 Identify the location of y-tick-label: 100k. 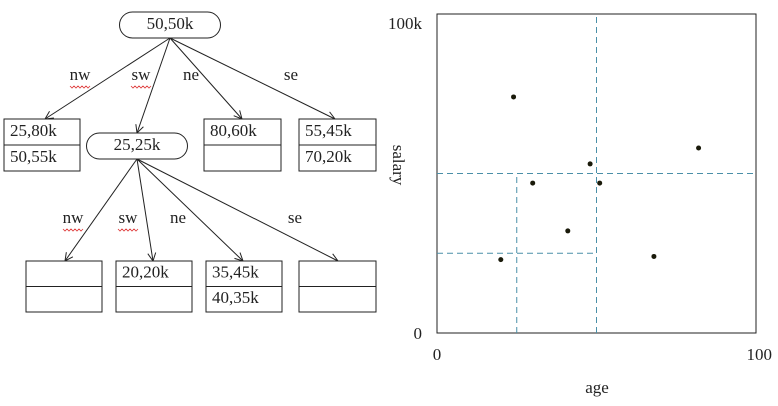
(405, 23).